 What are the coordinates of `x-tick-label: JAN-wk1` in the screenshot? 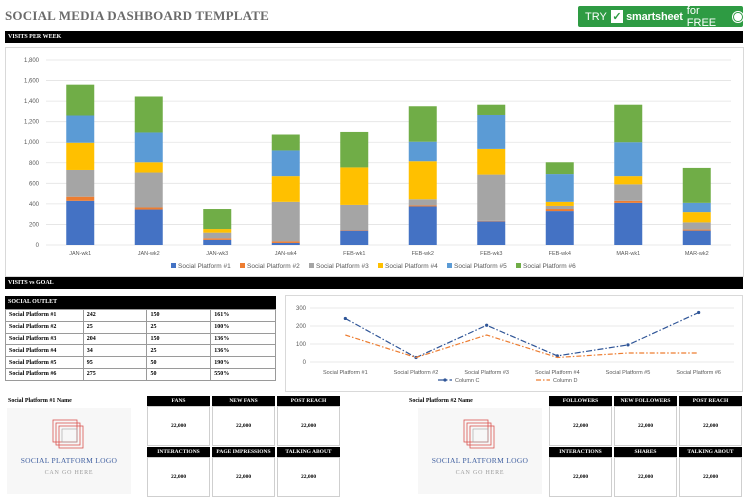 It's located at (80, 254).